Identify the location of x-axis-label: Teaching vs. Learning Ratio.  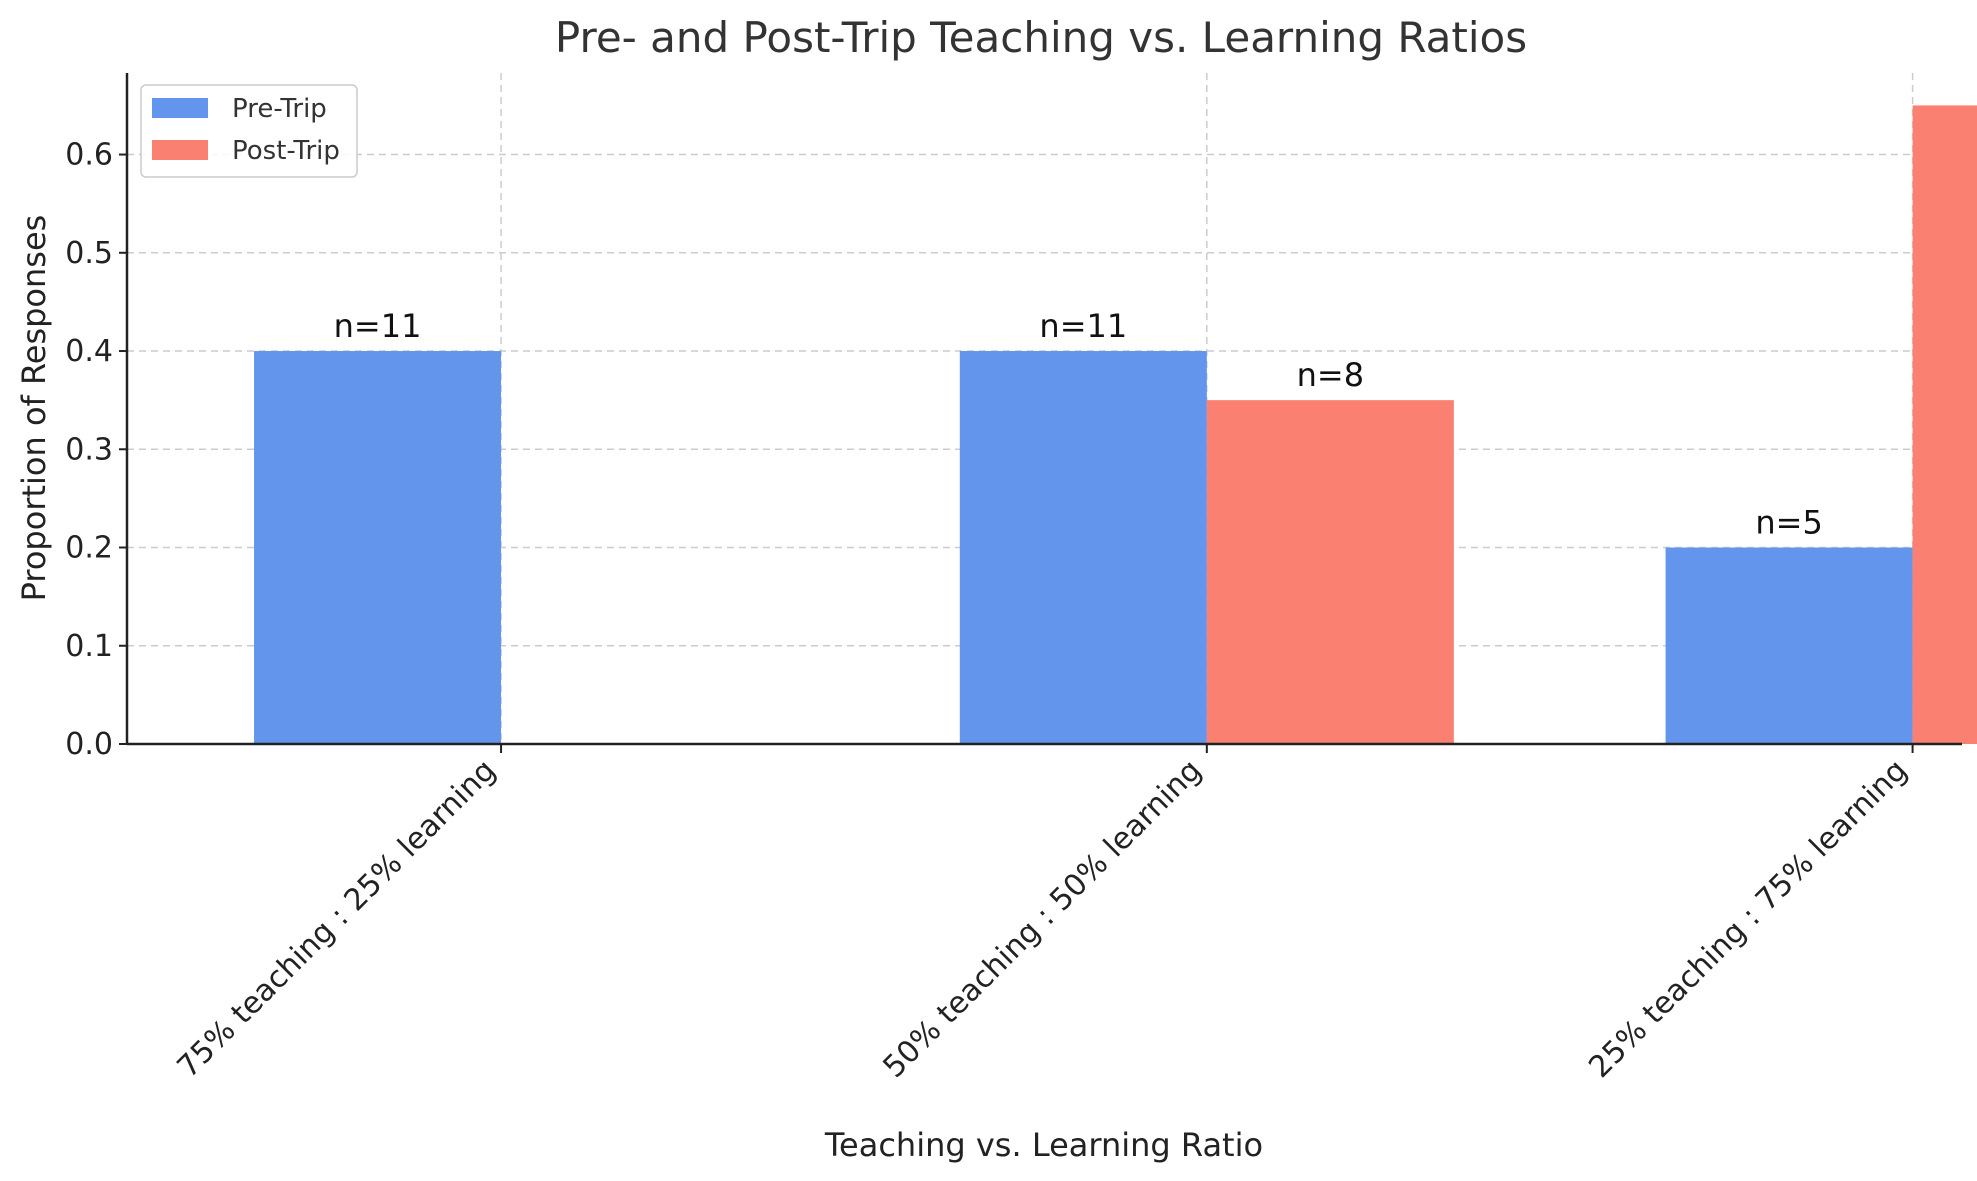
(1043, 1145).